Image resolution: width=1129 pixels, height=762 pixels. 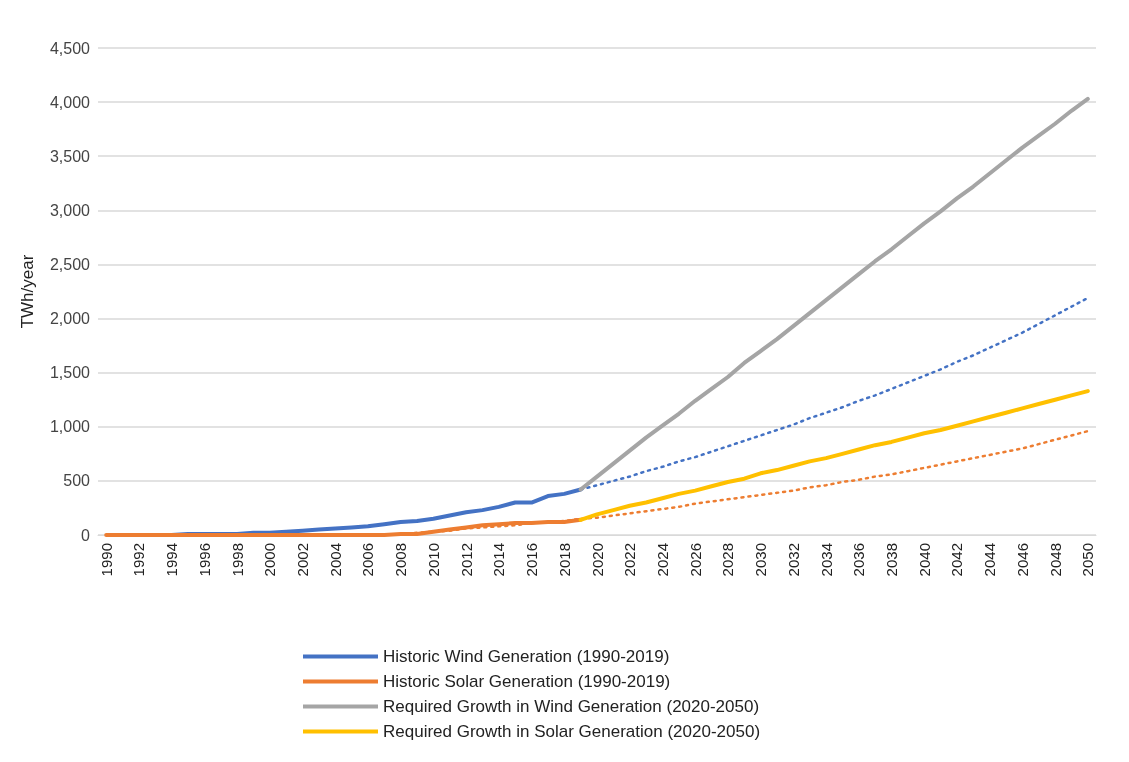 I want to click on x-tick-label: 2030, so click(x=761, y=560).